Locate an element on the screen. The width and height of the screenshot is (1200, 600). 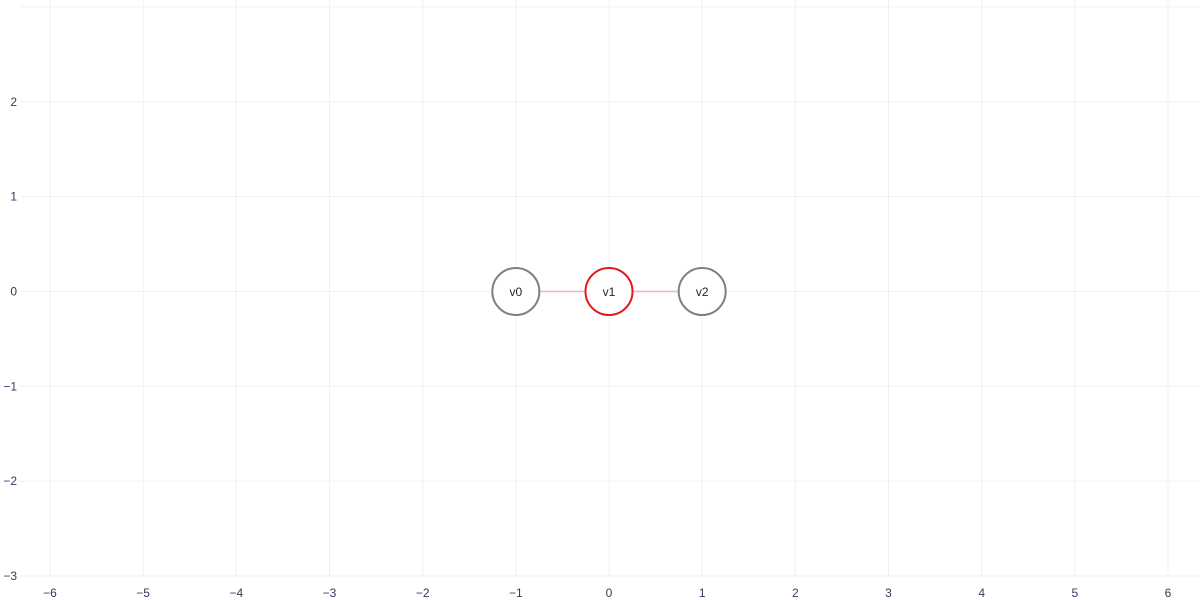
y-axis-ticks: −3 −2 −1 0 1 2 is located at coordinates (10, 339).